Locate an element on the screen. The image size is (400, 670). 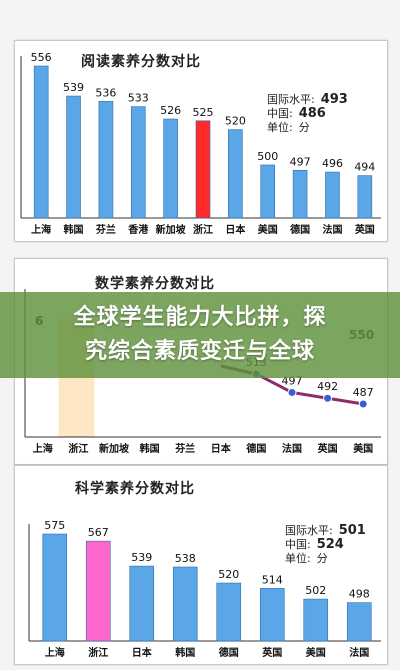
science-legend-unit: 单位: 分 is located at coordinates (306, 558).